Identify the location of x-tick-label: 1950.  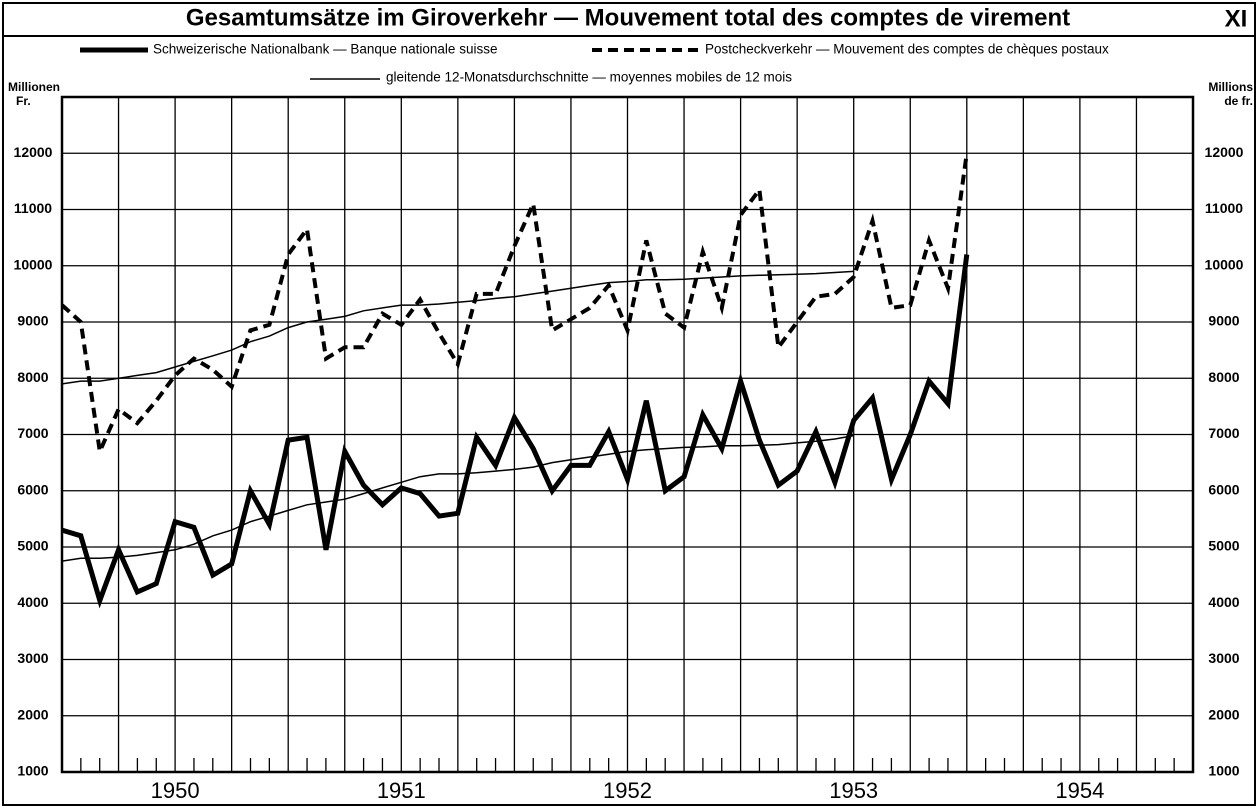
(175, 790).